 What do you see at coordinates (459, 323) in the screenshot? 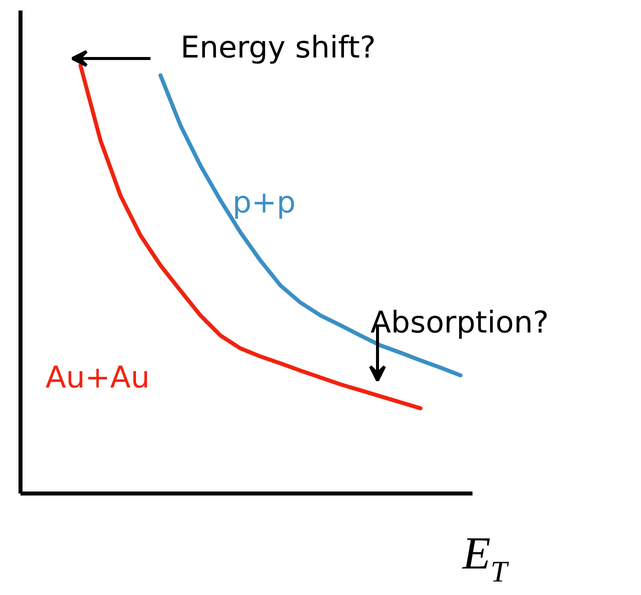
I see `annotation: Absorption?` at bounding box center [459, 323].